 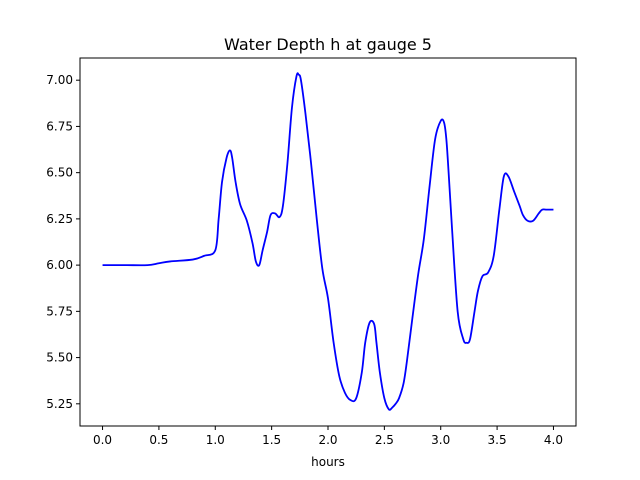 I want to click on x-tick-label: 4.0, so click(x=553, y=440).